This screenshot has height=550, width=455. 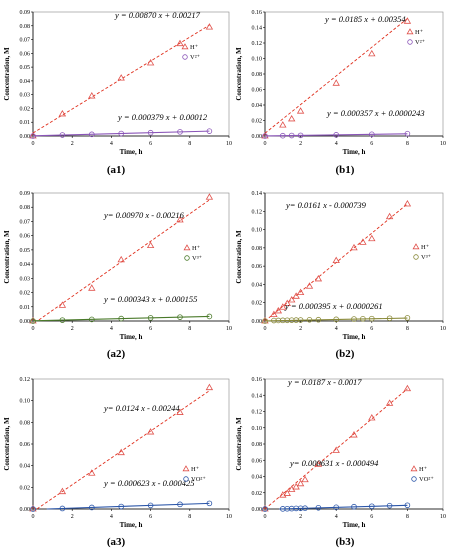 I want to click on equation-label: y = 0.000343 x + 0.000155, so click(x=150, y=299).